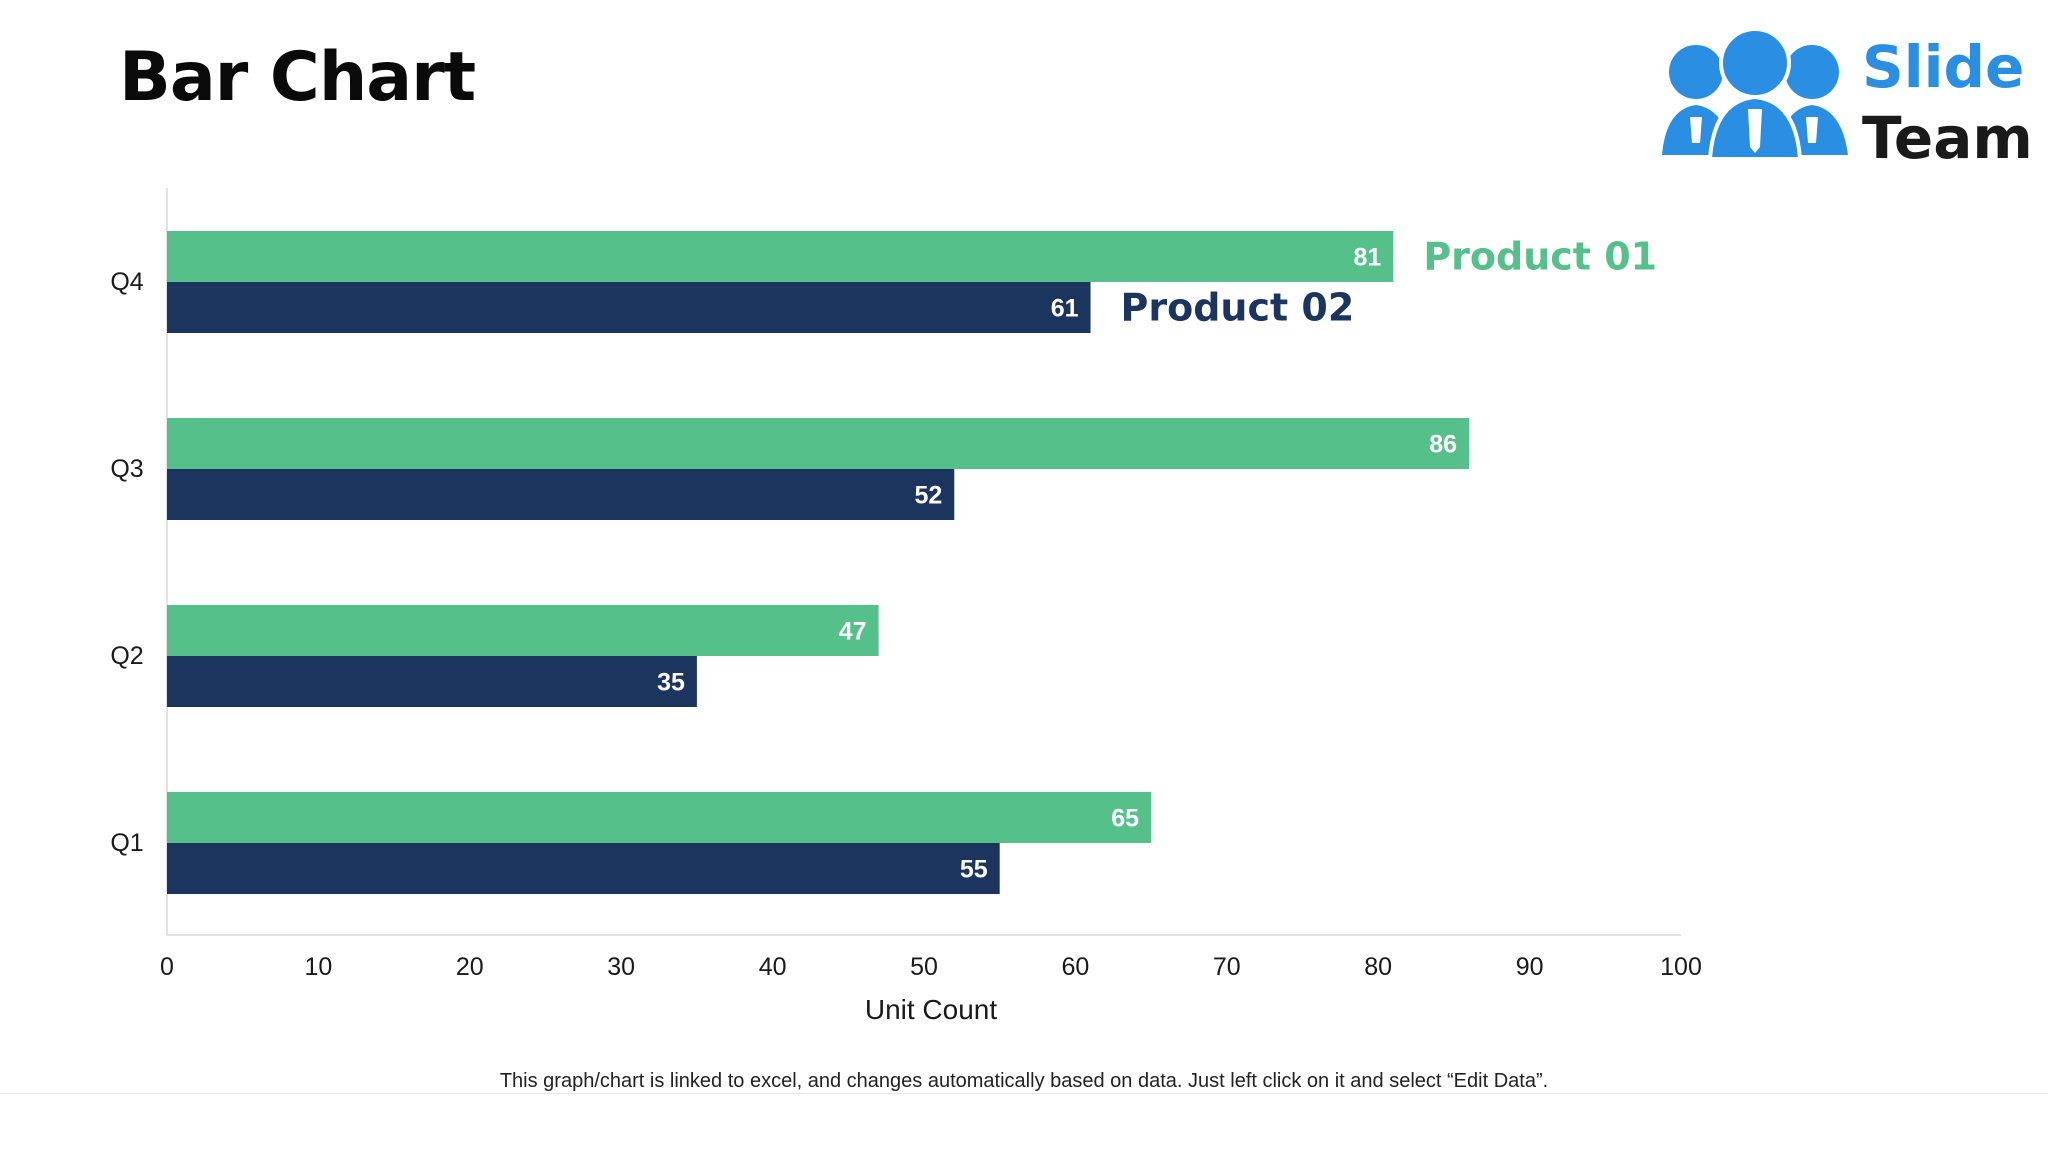 This screenshot has height=1152, width=2048. What do you see at coordinates (126, 282) in the screenshot?
I see `y-category-label: Q4` at bounding box center [126, 282].